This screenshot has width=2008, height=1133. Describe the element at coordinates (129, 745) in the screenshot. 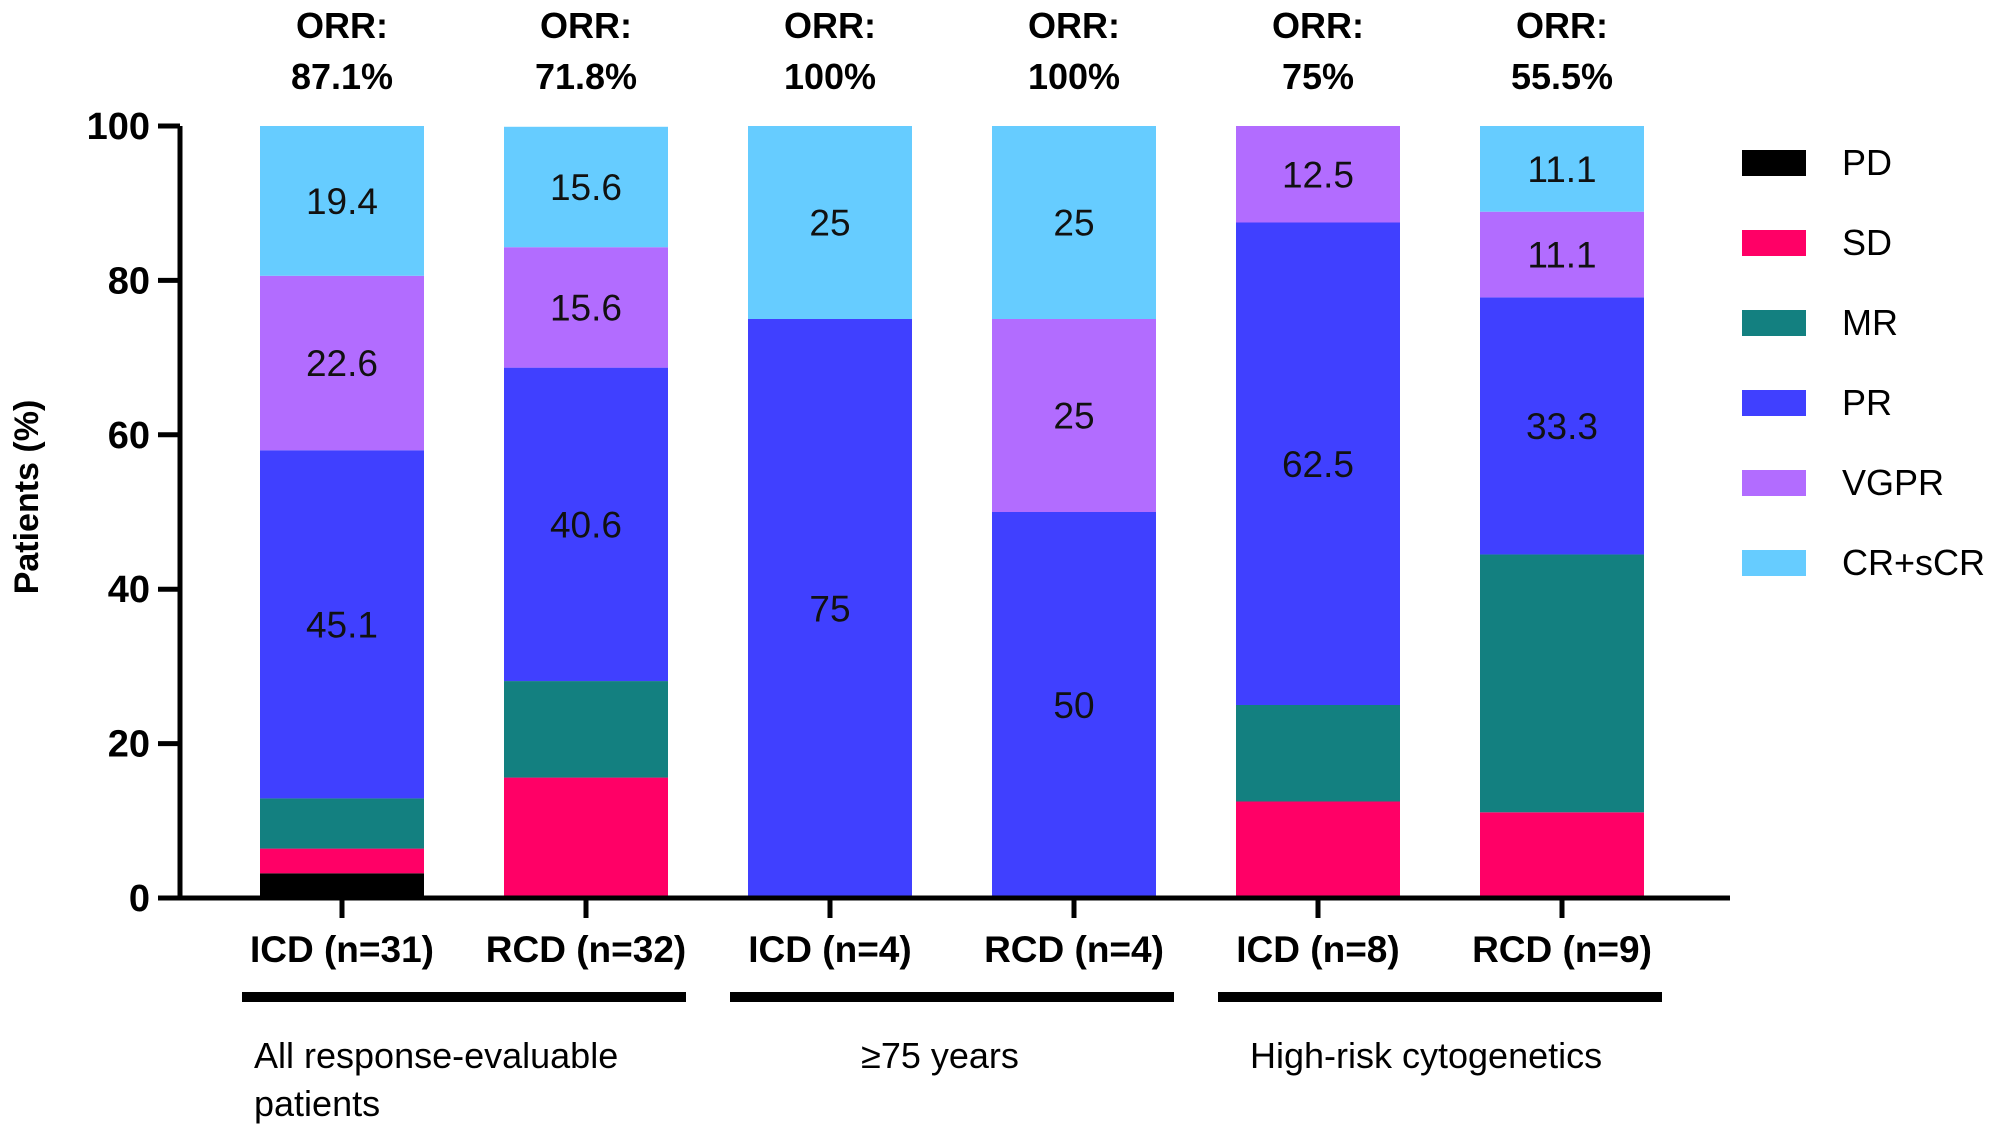

I see `y-tick-label: 20` at that location.